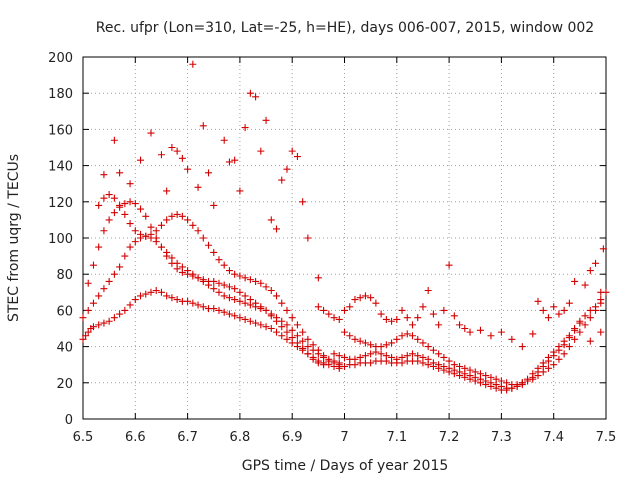 This screenshot has width=640, height=480. Describe the element at coordinates (449, 437) in the screenshot. I see `x-tick-label: 7.2` at that location.